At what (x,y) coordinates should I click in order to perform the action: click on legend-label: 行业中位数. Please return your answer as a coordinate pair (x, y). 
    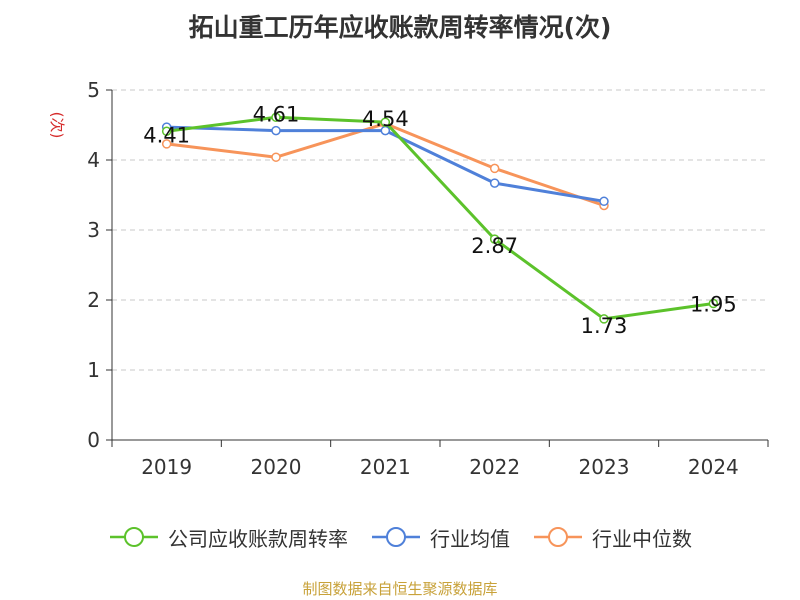
    Looking at the image, I should click on (642, 538).